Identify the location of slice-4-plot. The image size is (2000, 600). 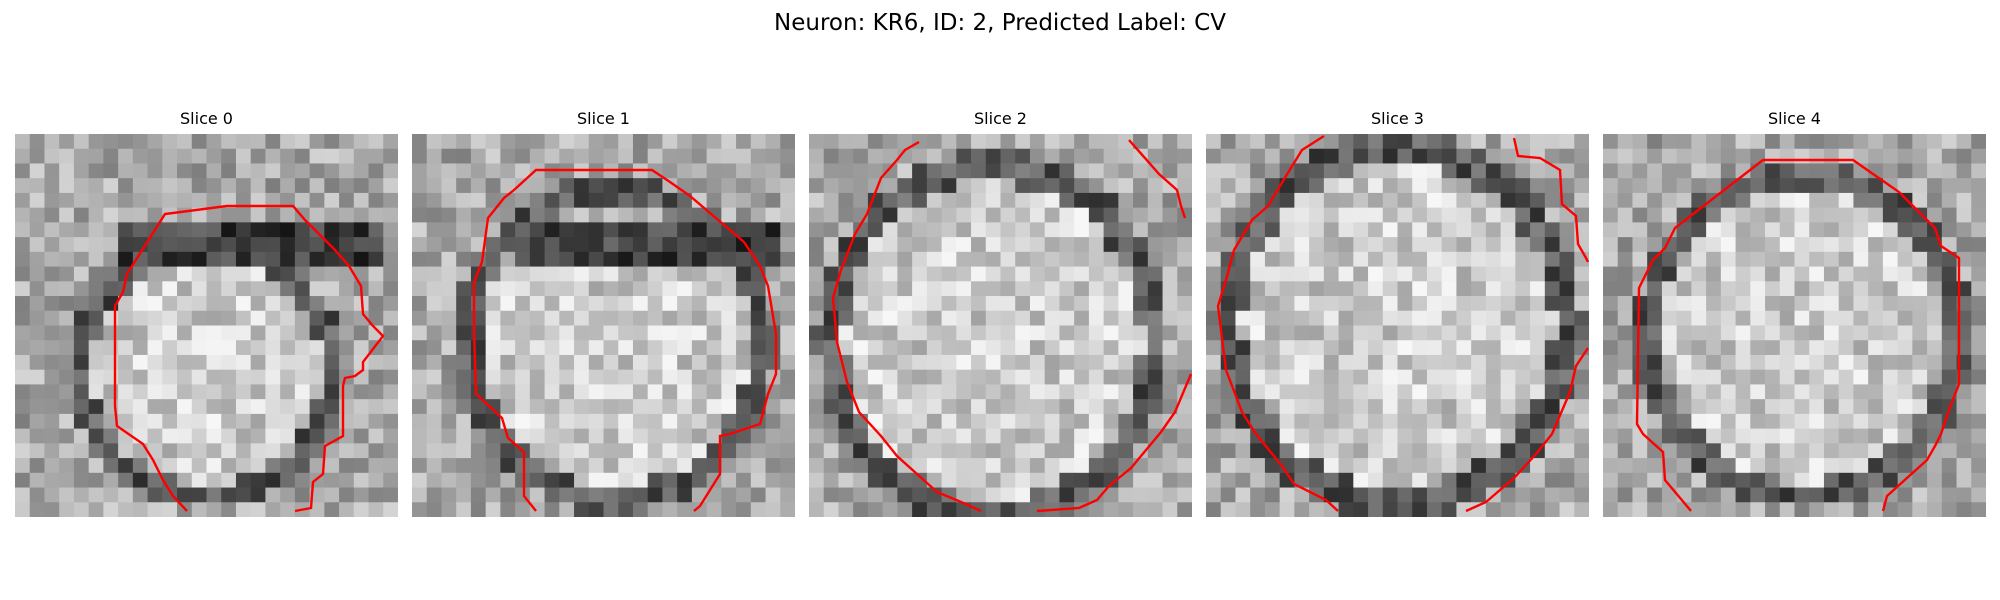
(1794, 325).